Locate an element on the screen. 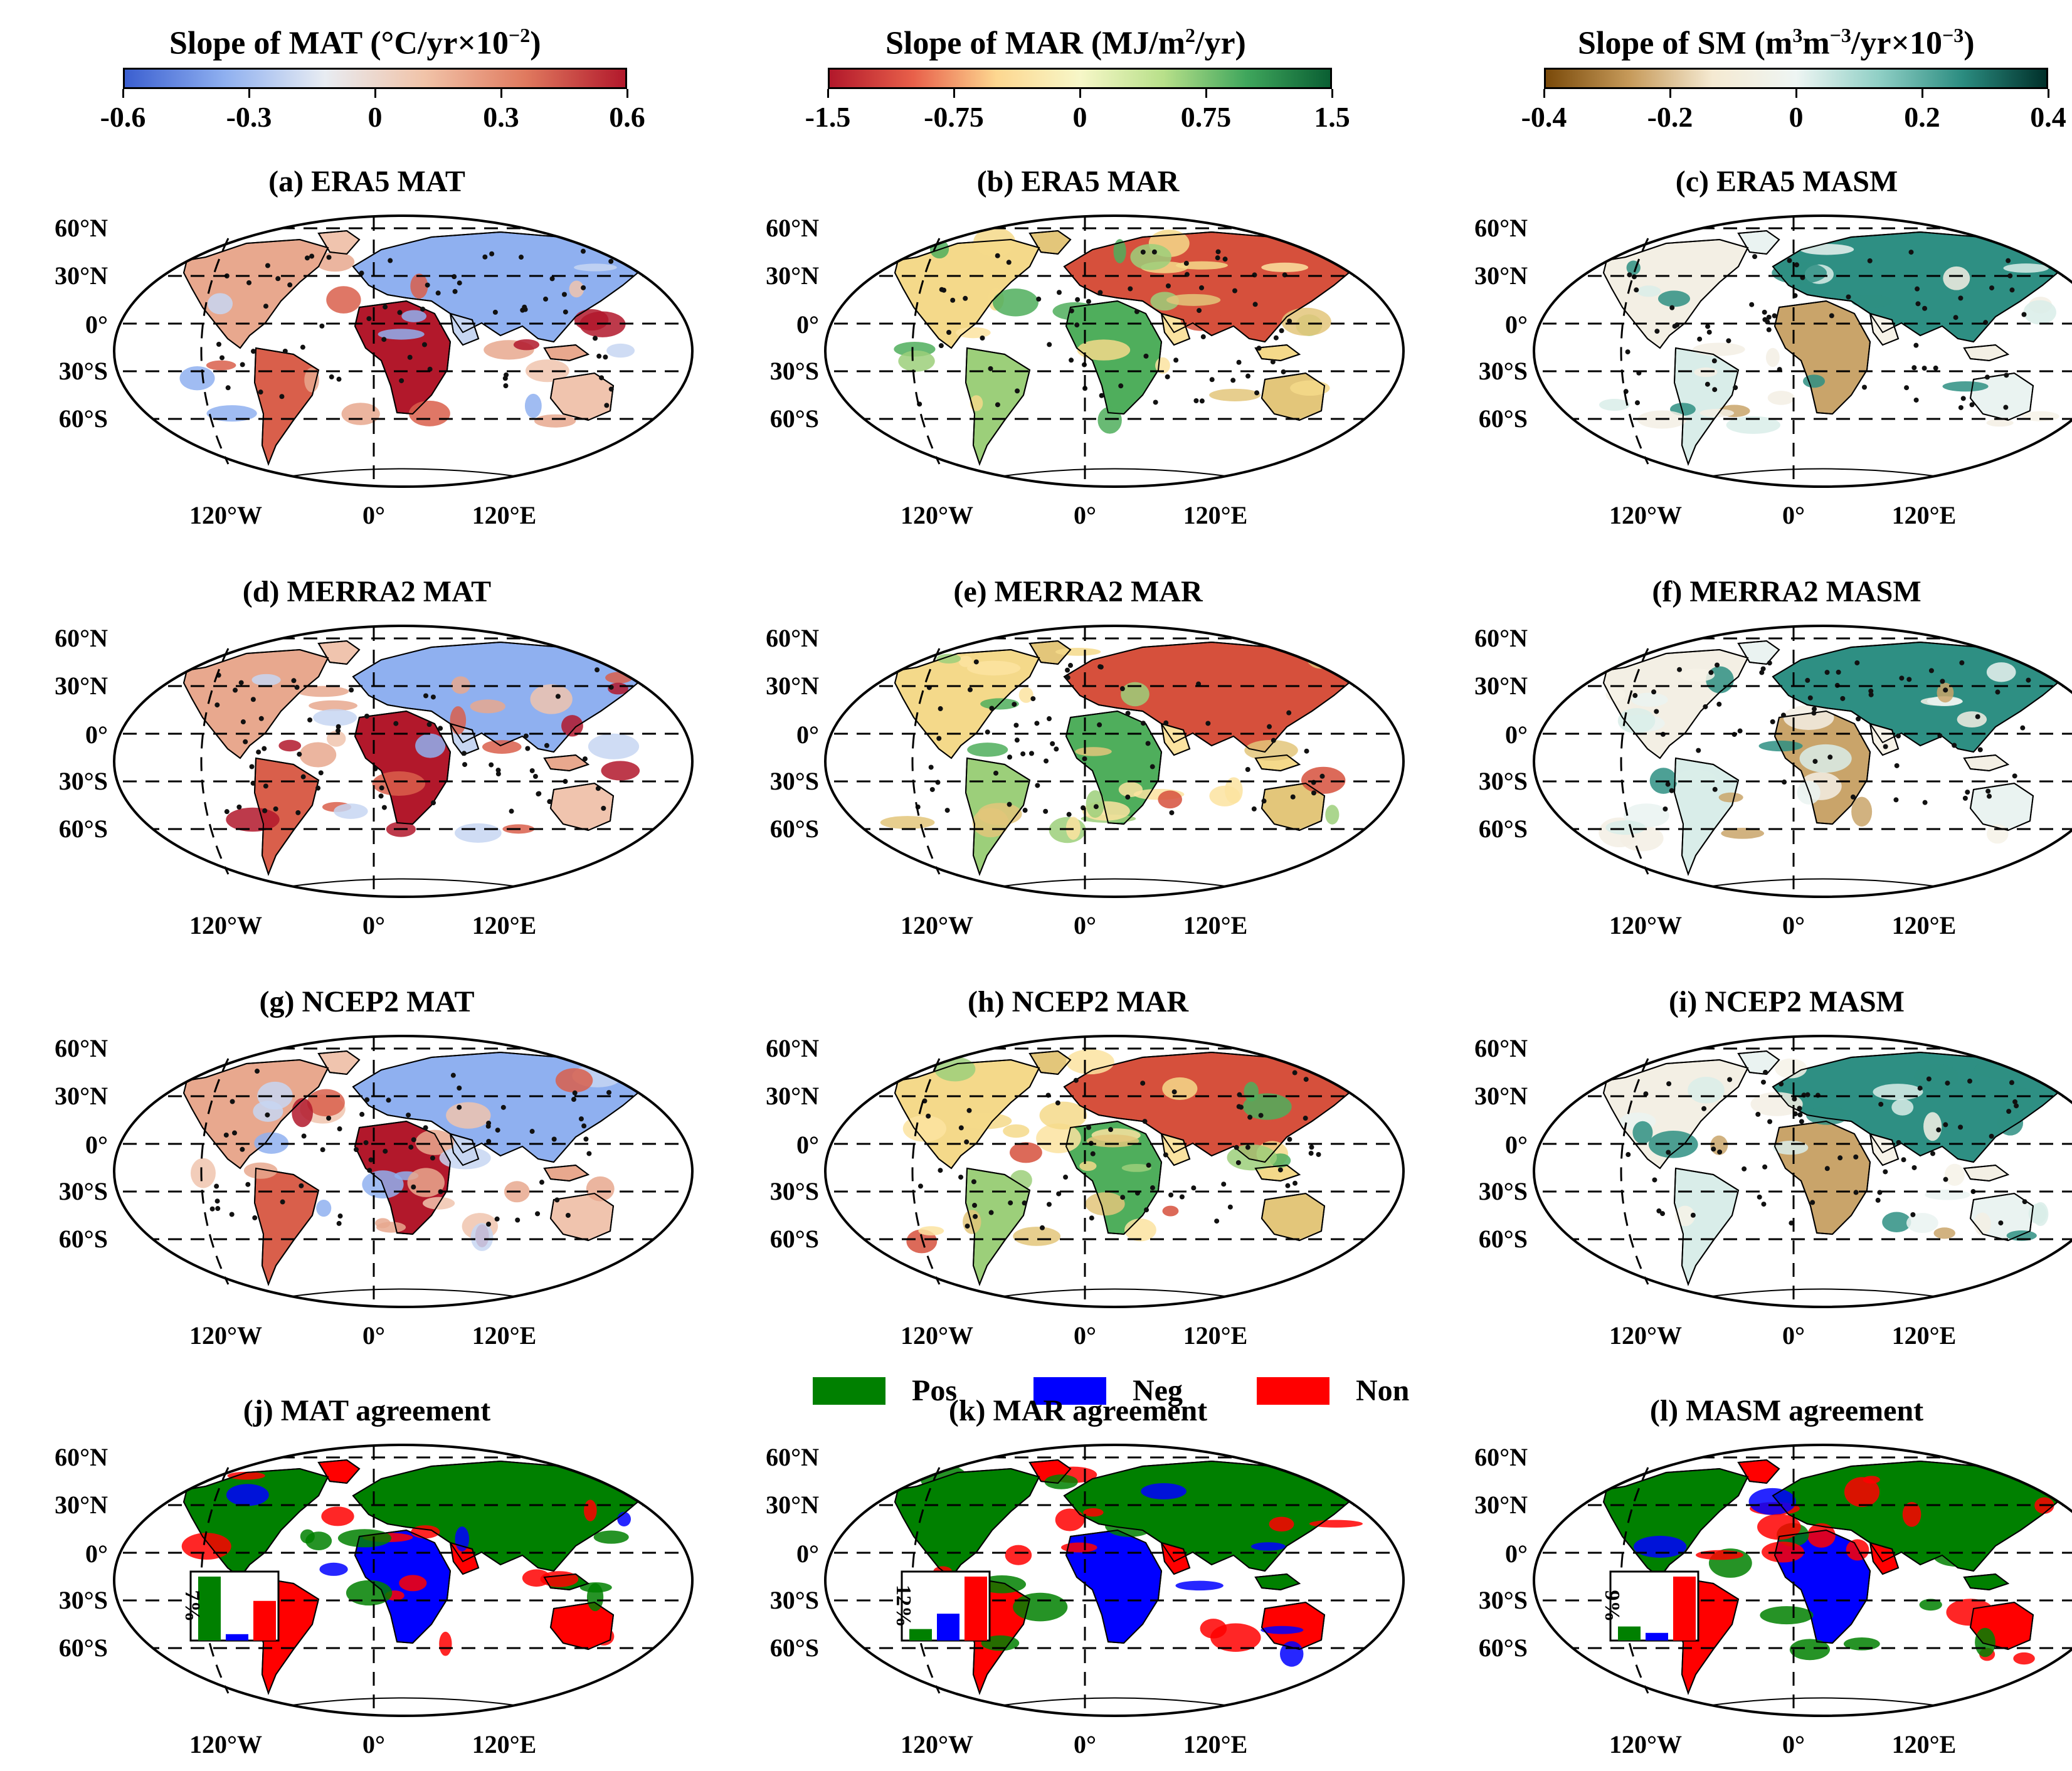 The width and height of the screenshot is (2072, 1771). lat-label: 0° is located at coordinates (807, 1554).